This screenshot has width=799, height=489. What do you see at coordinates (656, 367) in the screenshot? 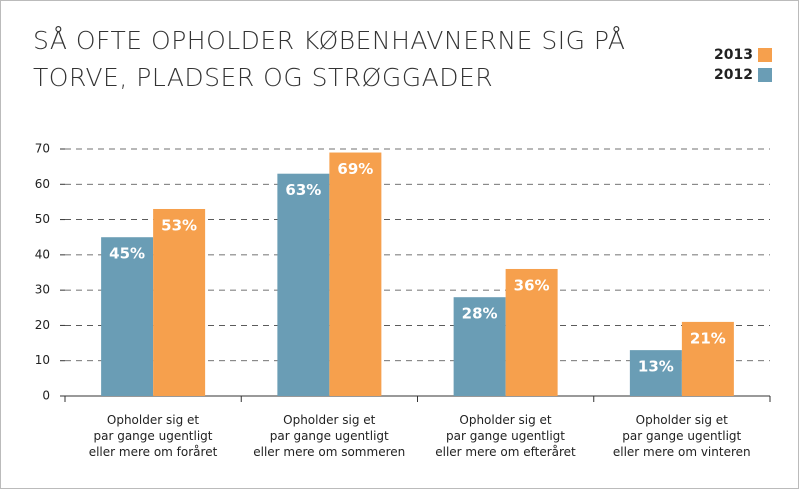
I see `value-label: 13%` at bounding box center [656, 367].